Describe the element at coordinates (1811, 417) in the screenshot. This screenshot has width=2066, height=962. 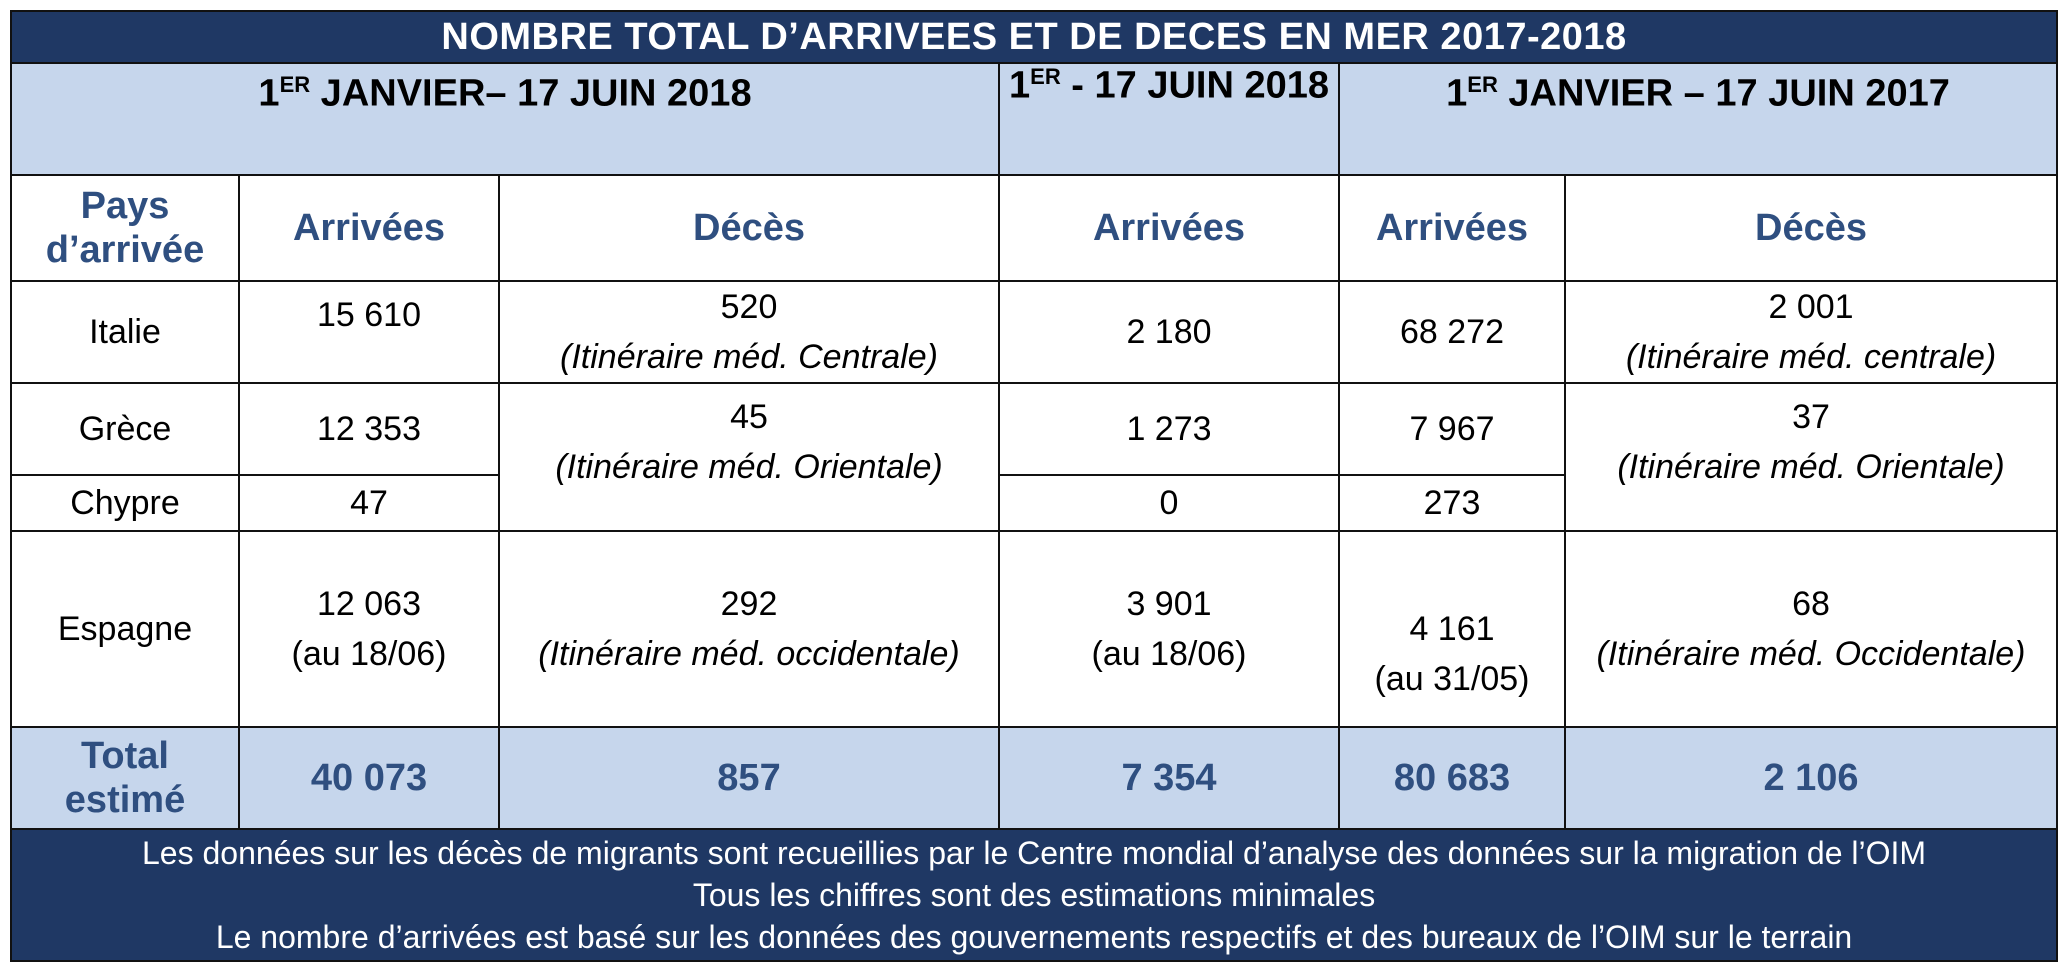
I see `deaths-value: 37` at that location.